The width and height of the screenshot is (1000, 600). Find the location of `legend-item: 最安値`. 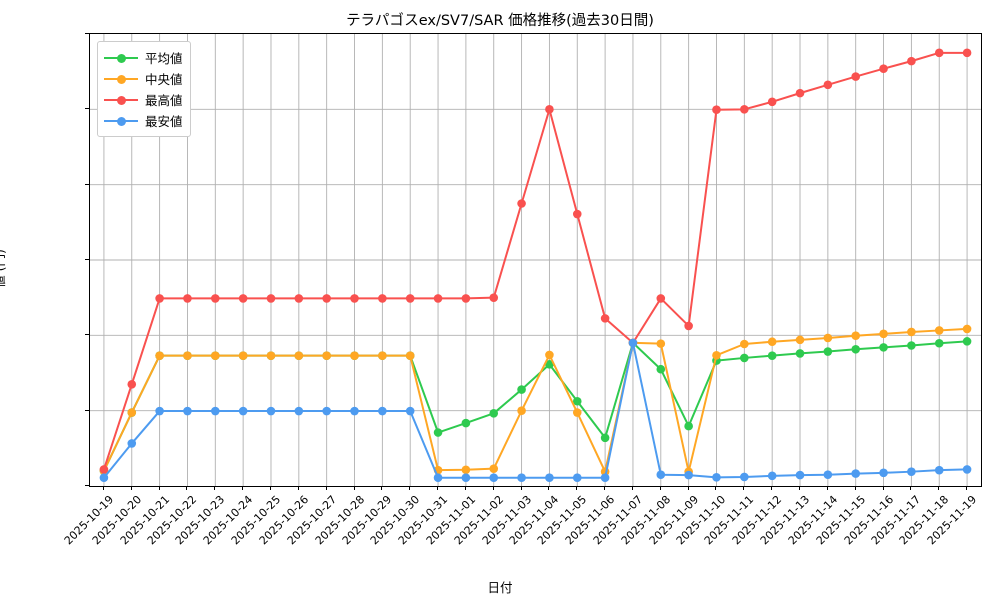

legend-item: 最安値 is located at coordinates (143, 120).